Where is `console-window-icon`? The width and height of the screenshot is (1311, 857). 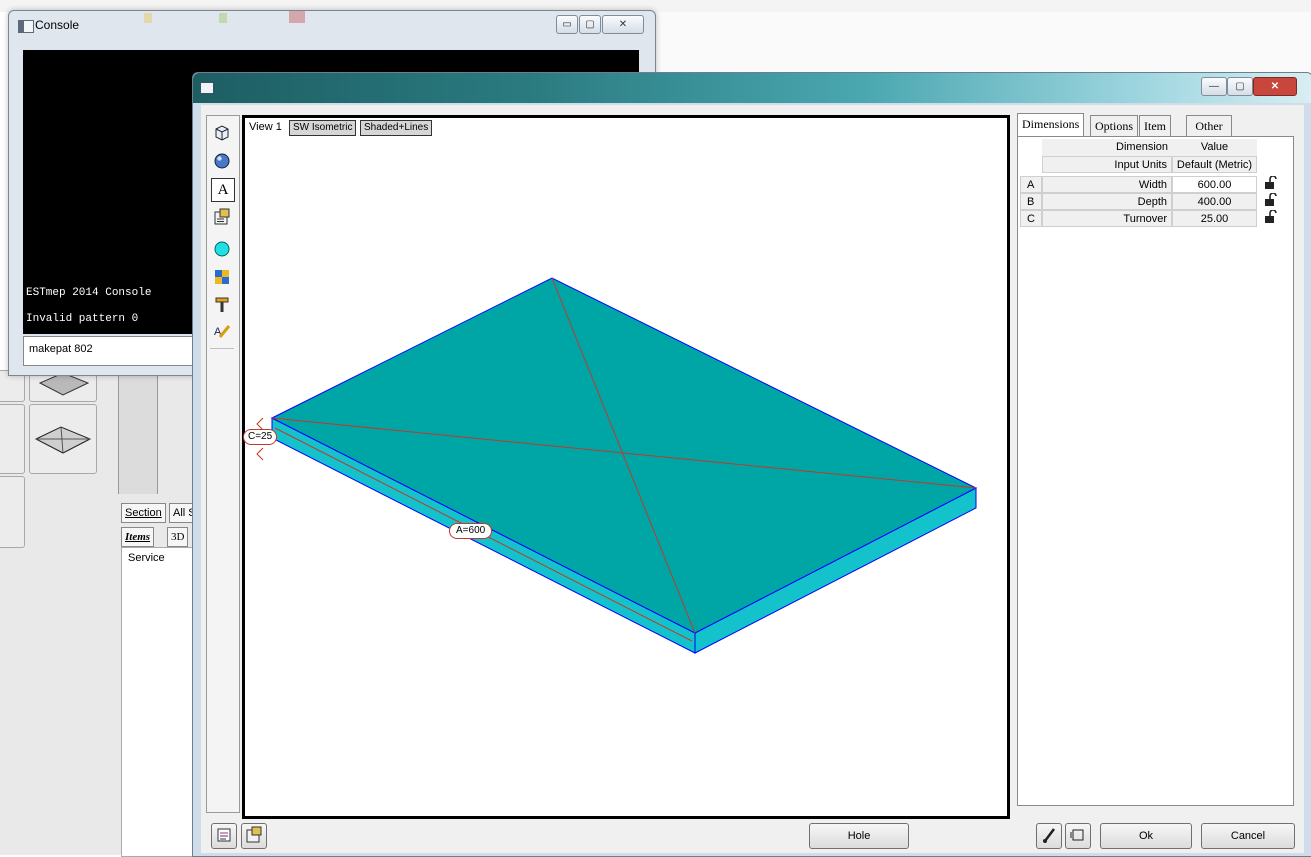
console-window-icon is located at coordinates (26, 26).